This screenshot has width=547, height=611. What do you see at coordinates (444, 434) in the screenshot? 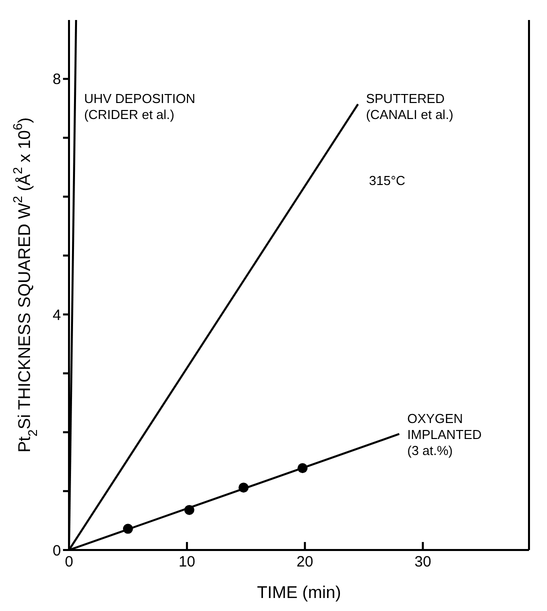
I see `series-label: OXYGEN IMPLANTED (3 at.%)` at bounding box center [444, 434].